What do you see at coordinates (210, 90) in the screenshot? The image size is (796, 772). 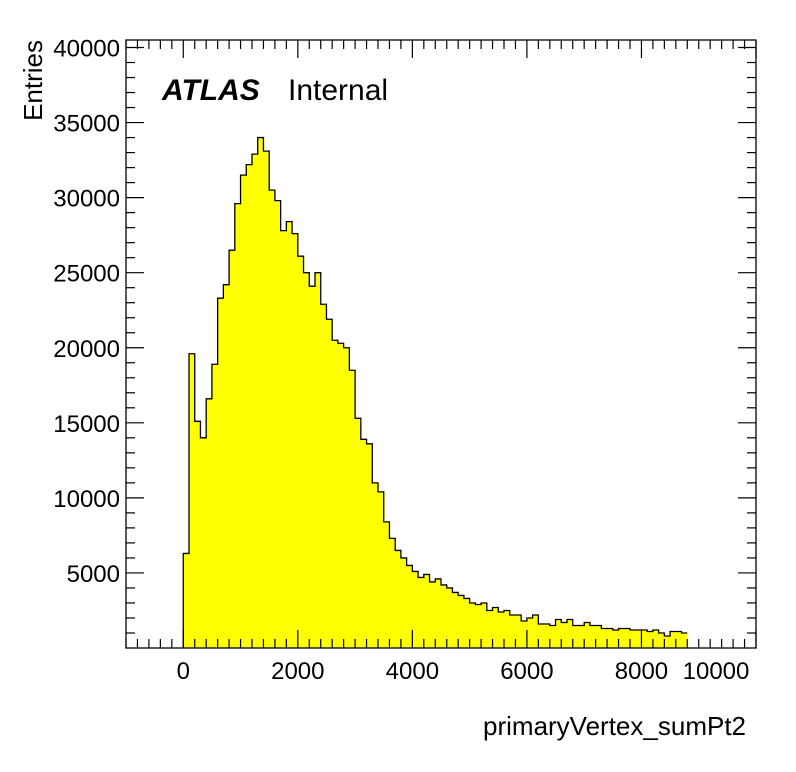 I see `atlas-label: ATLAS` at bounding box center [210, 90].